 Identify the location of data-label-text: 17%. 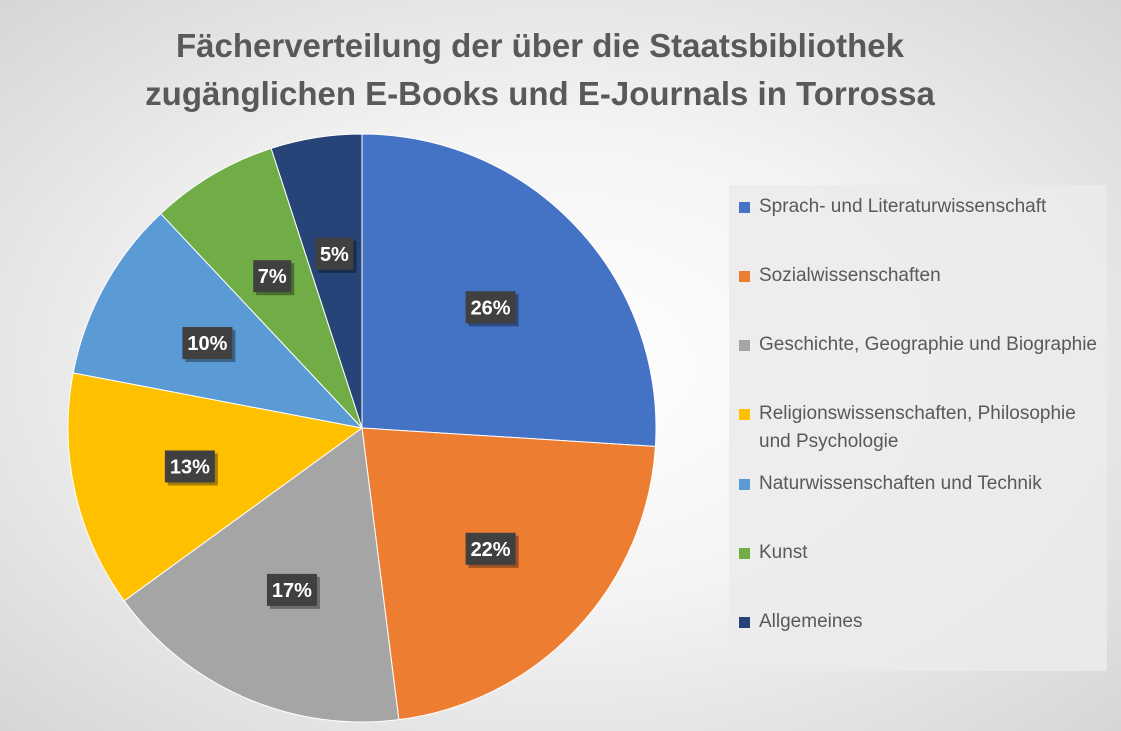
(292, 591).